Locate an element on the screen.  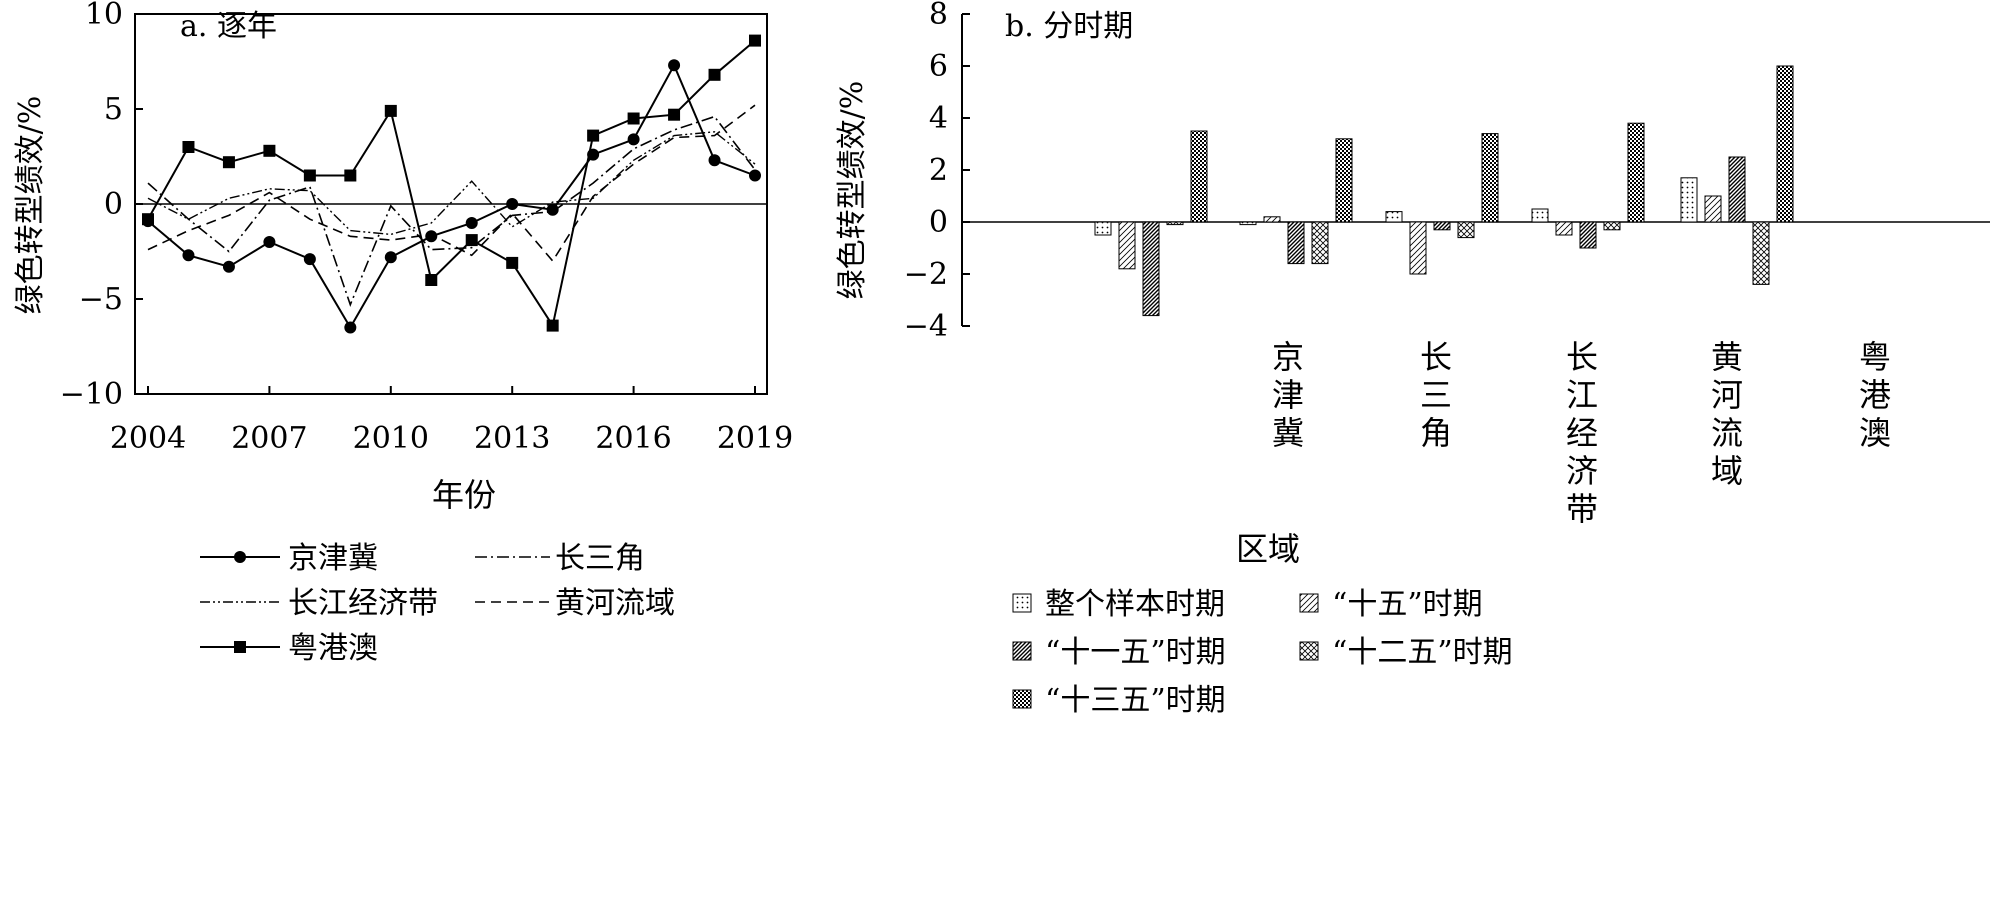
legend-swatch-whole-period is located at coordinates (1022, 603).